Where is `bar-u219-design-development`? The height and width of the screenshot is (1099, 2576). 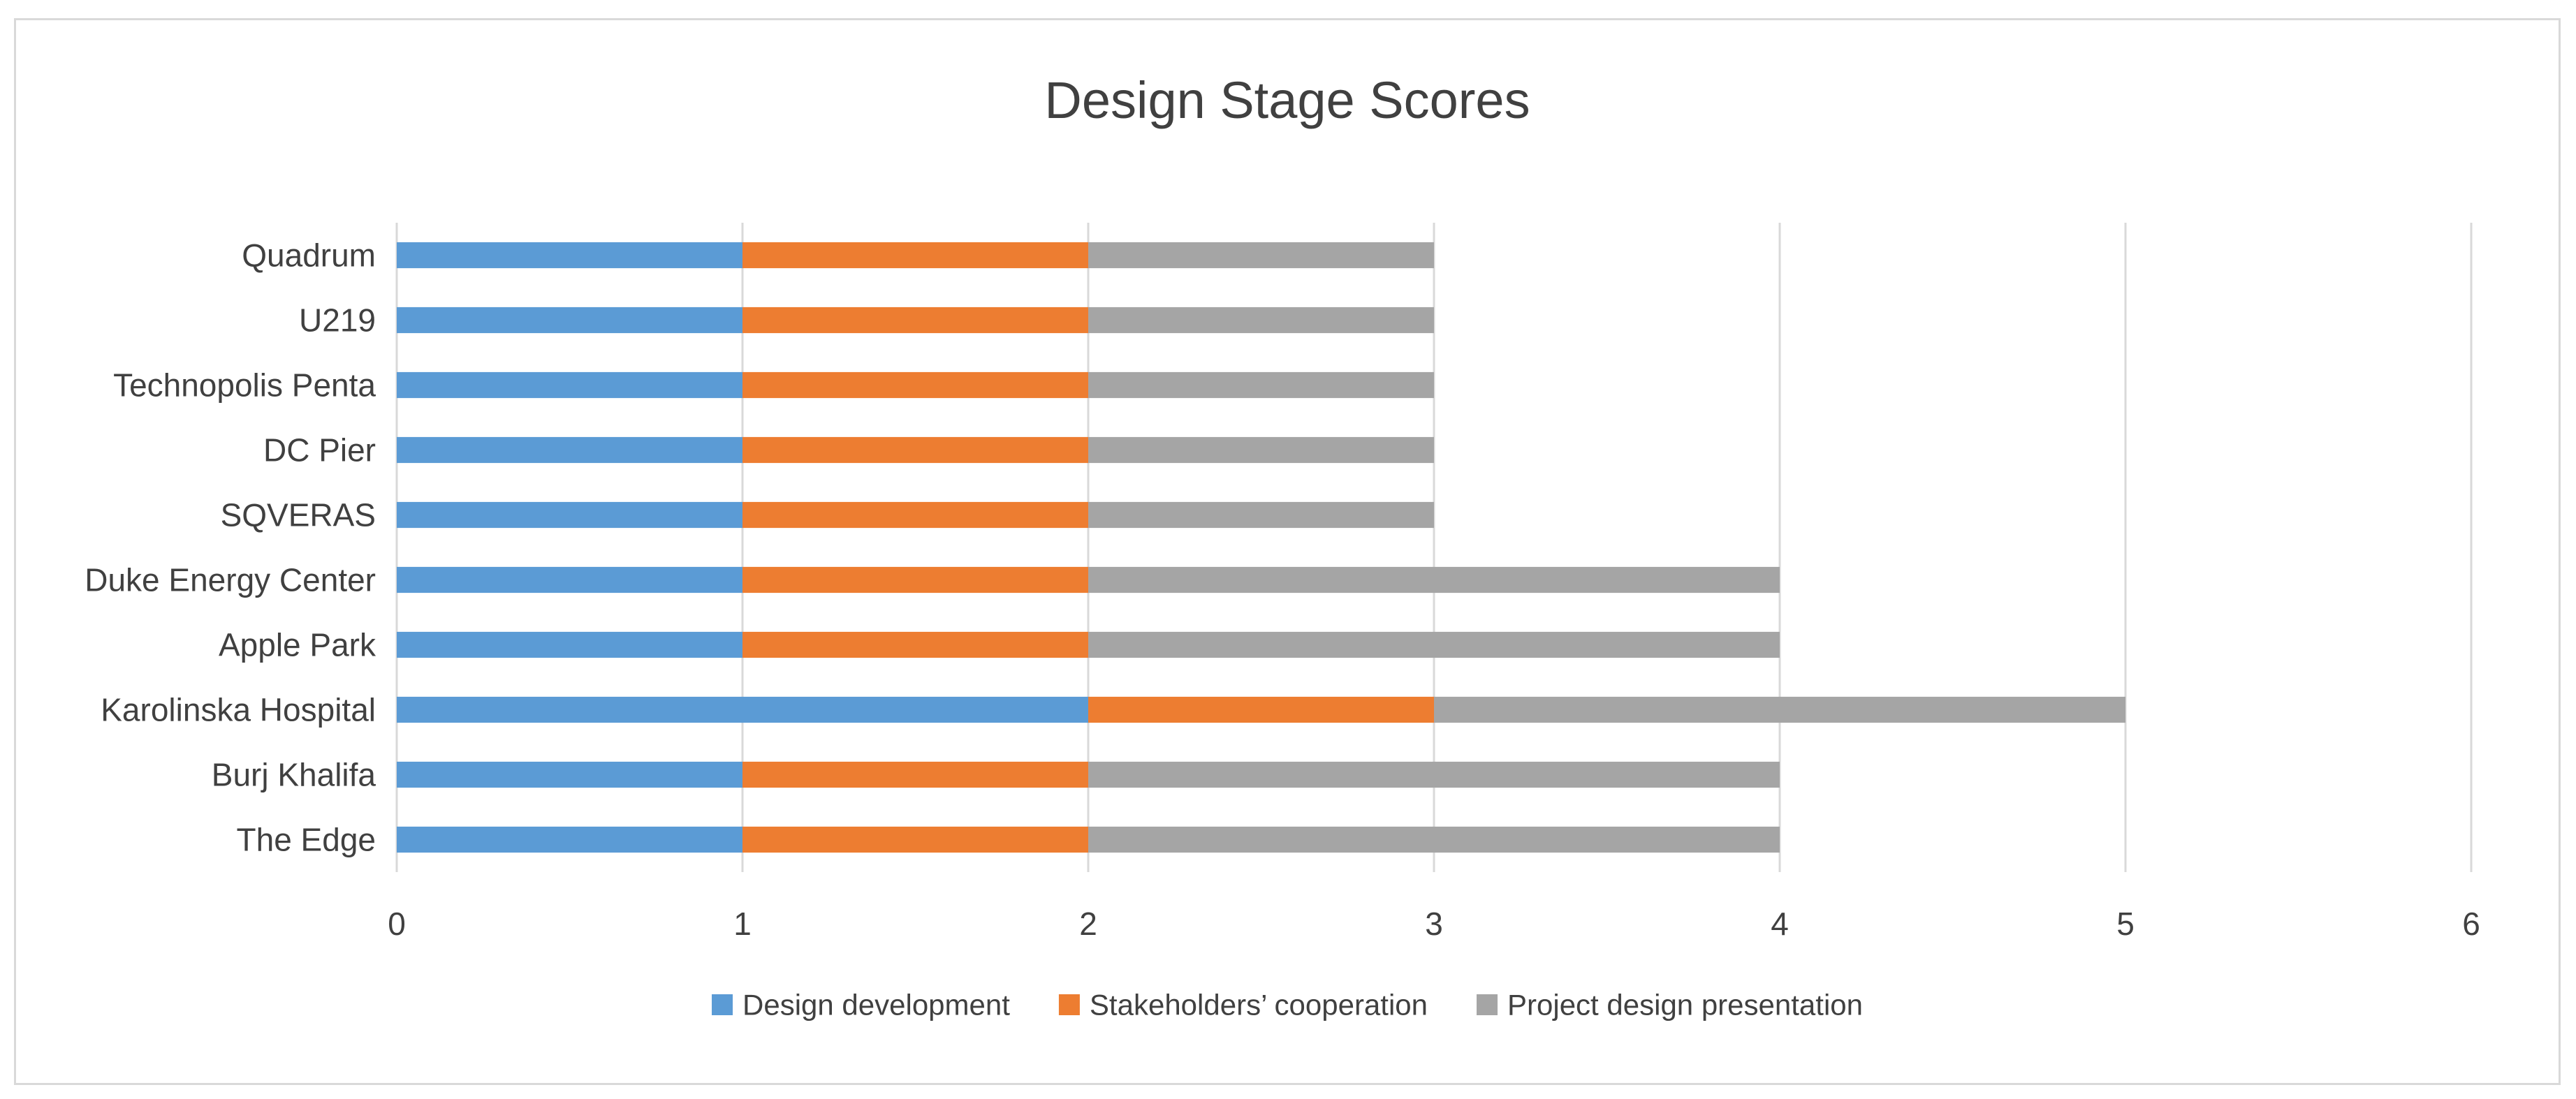 bar-u219-design-development is located at coordinates (569, 320).